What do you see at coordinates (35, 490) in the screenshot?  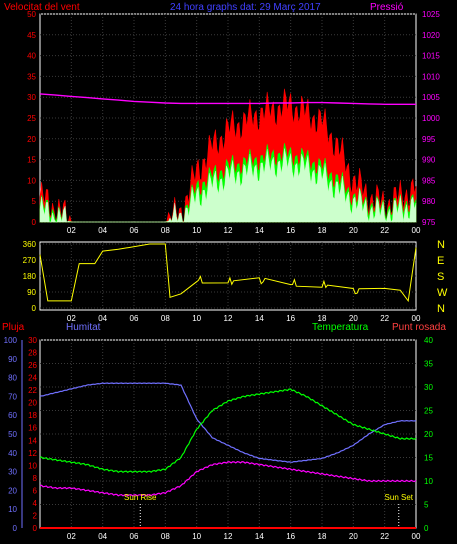 I see `rain-y-tick-label: 6` at bounding box center [35, 490].